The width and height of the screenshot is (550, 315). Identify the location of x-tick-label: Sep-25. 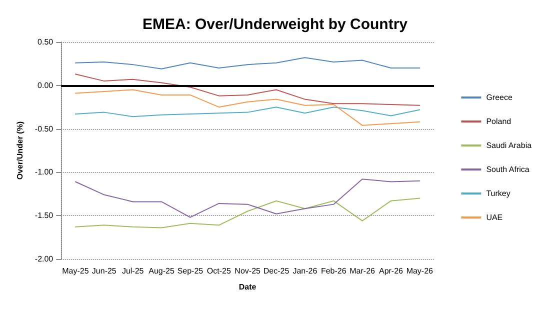
(190, 271).